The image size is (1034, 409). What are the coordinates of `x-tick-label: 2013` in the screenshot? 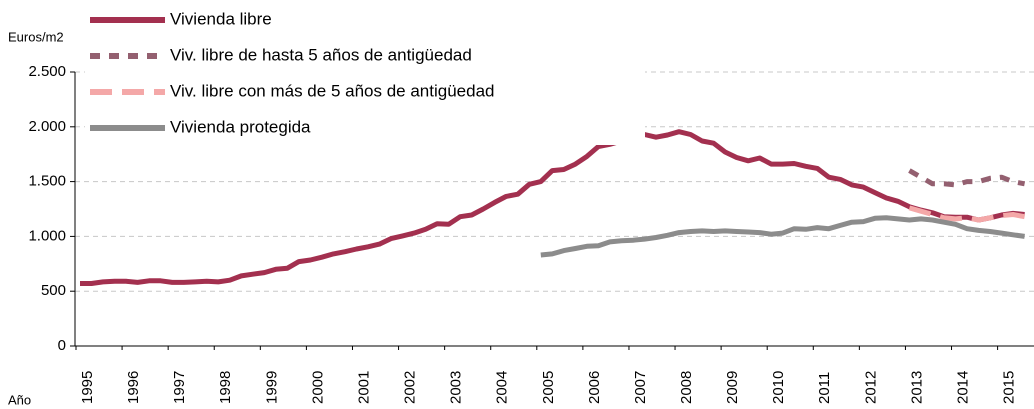 It's located at (916, 387).